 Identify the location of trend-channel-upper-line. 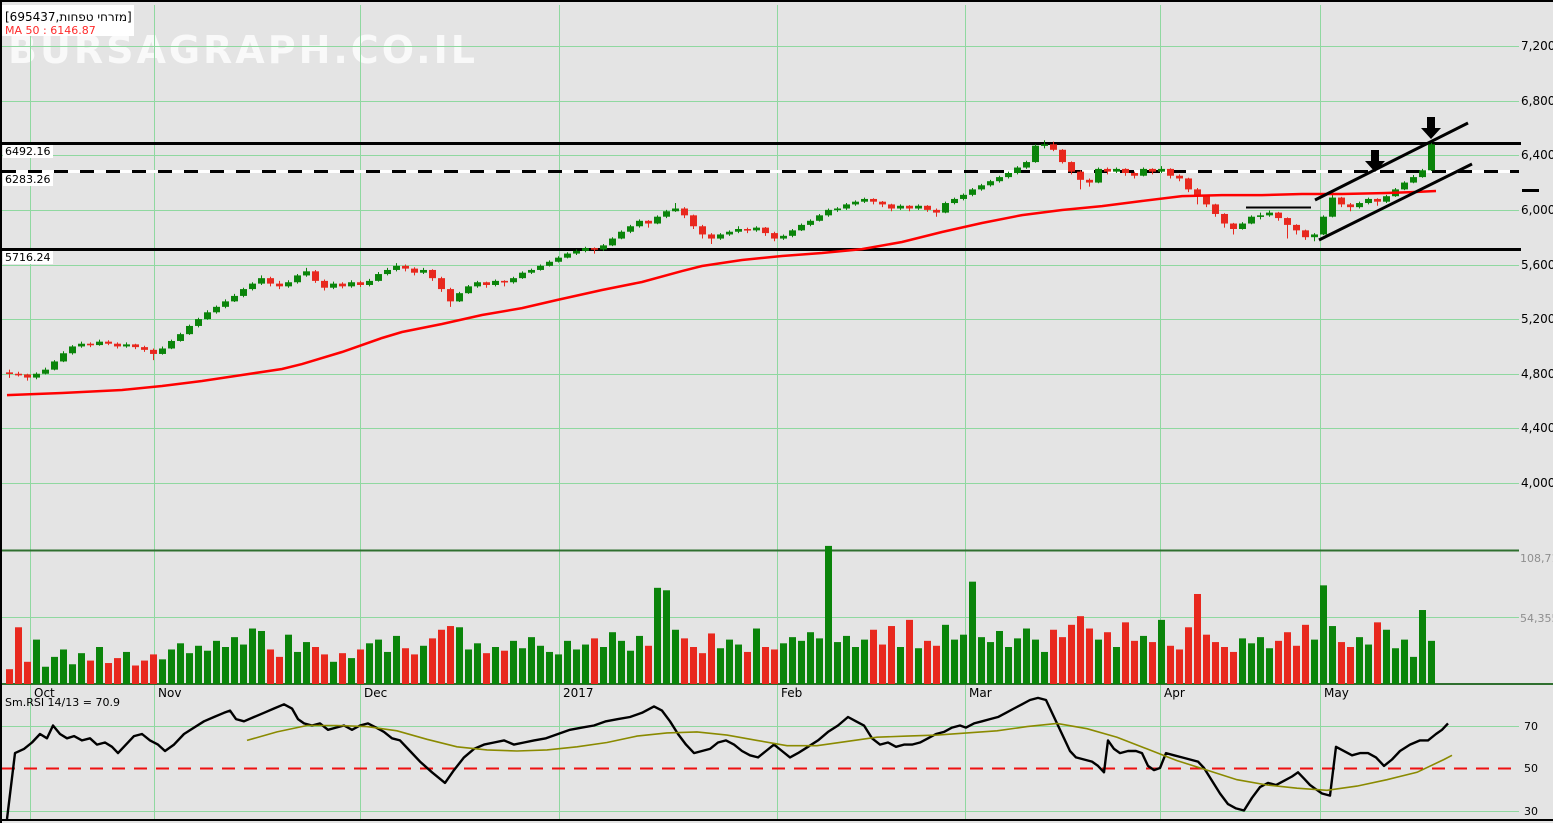
(1391, 161).